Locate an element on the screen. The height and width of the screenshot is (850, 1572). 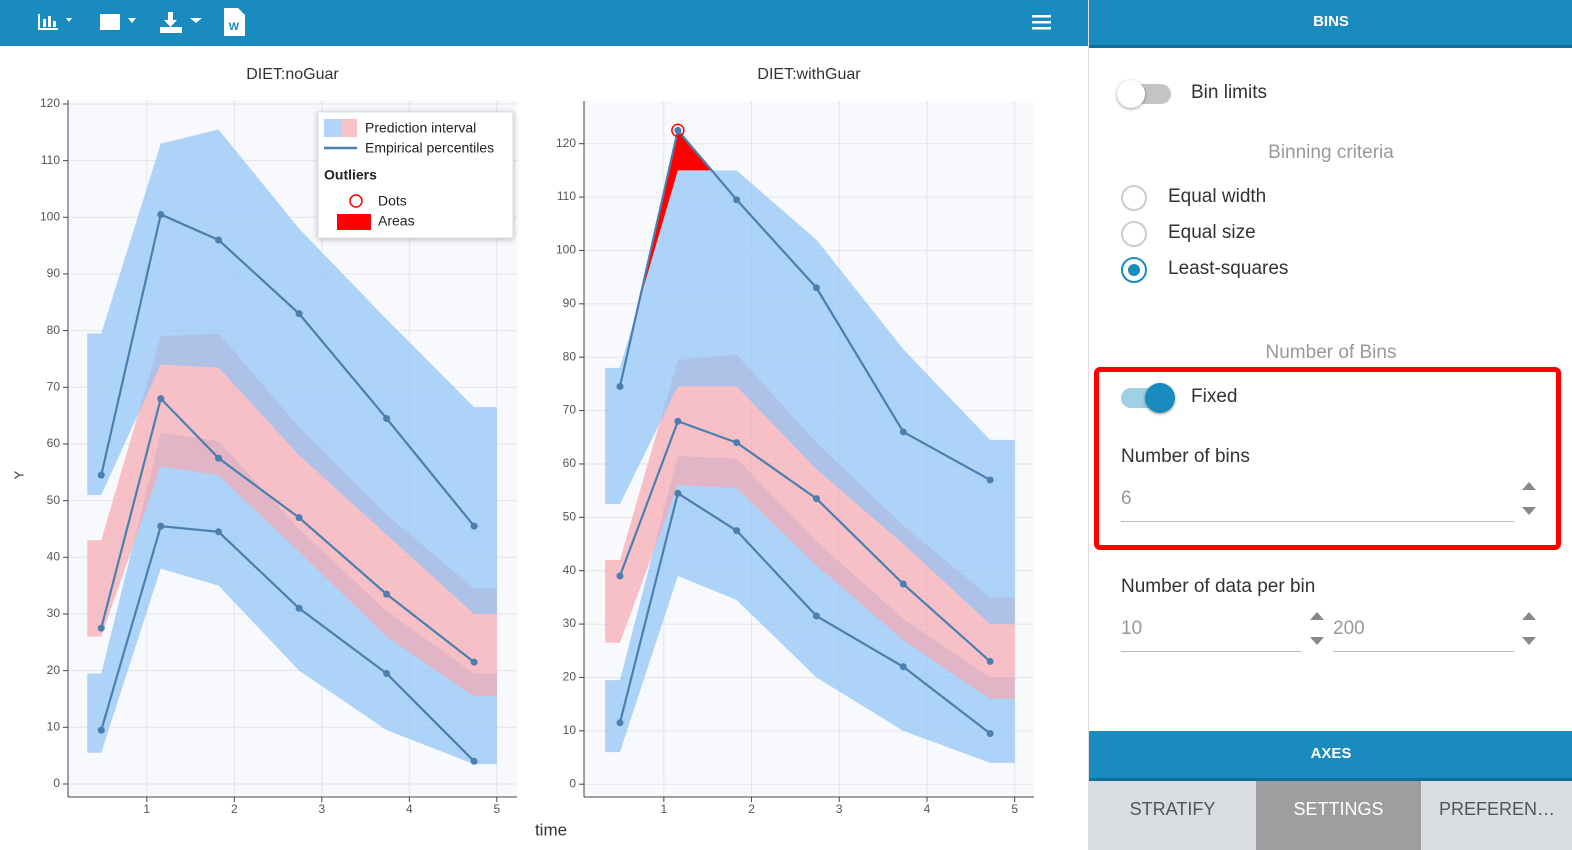
tab: STRATIFY is located at coordinates (1172, 815).